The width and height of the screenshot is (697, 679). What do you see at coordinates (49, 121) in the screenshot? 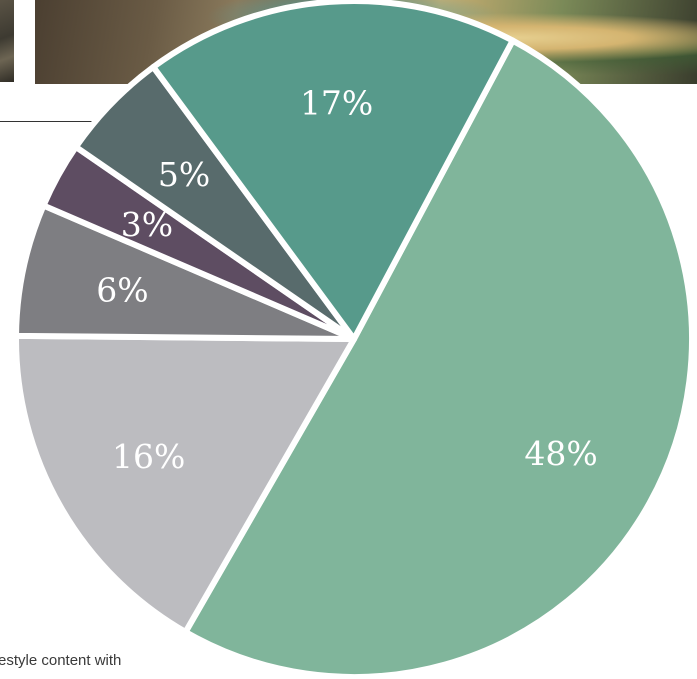
I see `divider-rule` at bounding box center [49, 121].